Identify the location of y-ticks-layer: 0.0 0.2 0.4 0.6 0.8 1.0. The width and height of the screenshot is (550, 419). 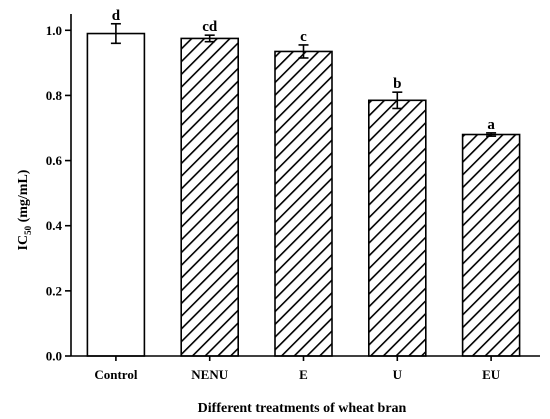
(58, 193).